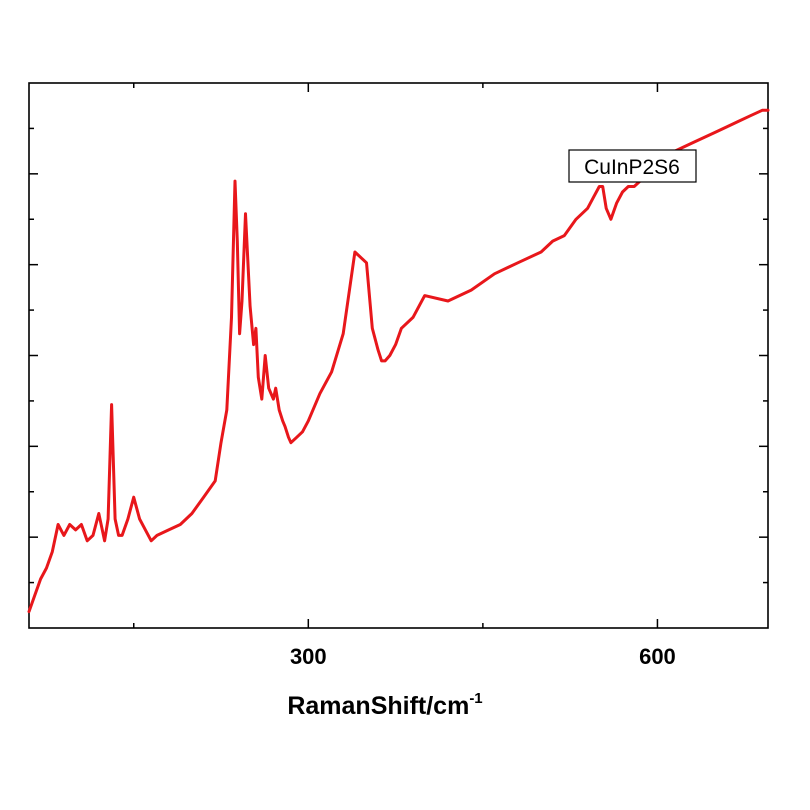  I want to click on legend: CuInP2S6, so click(632, 166).